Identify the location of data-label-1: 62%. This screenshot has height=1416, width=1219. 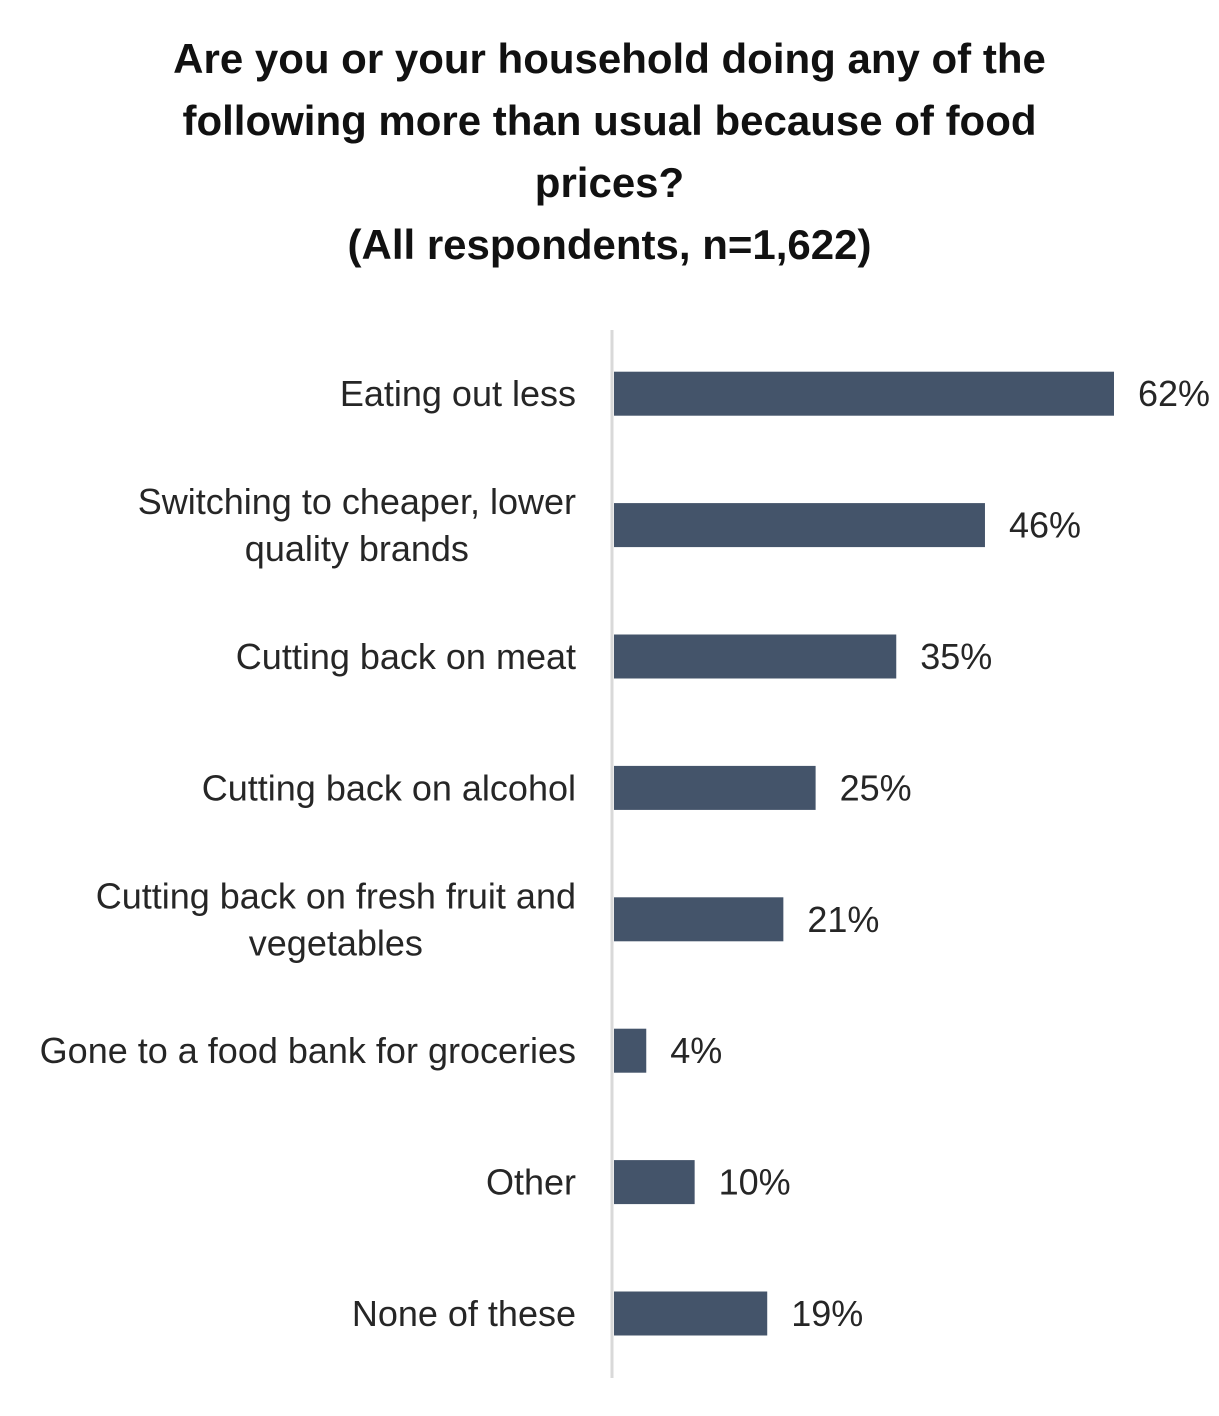
(1174, 393).